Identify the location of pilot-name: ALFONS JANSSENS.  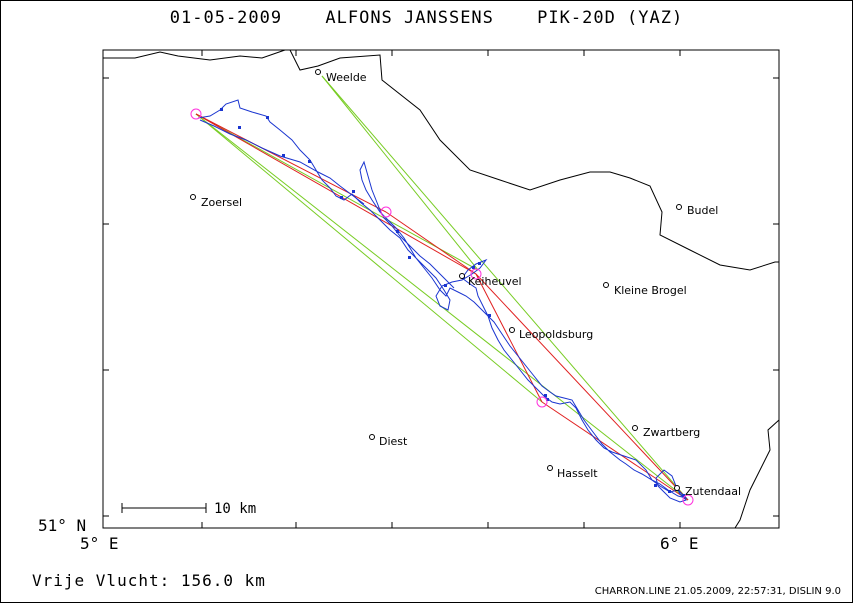
(409, 18).